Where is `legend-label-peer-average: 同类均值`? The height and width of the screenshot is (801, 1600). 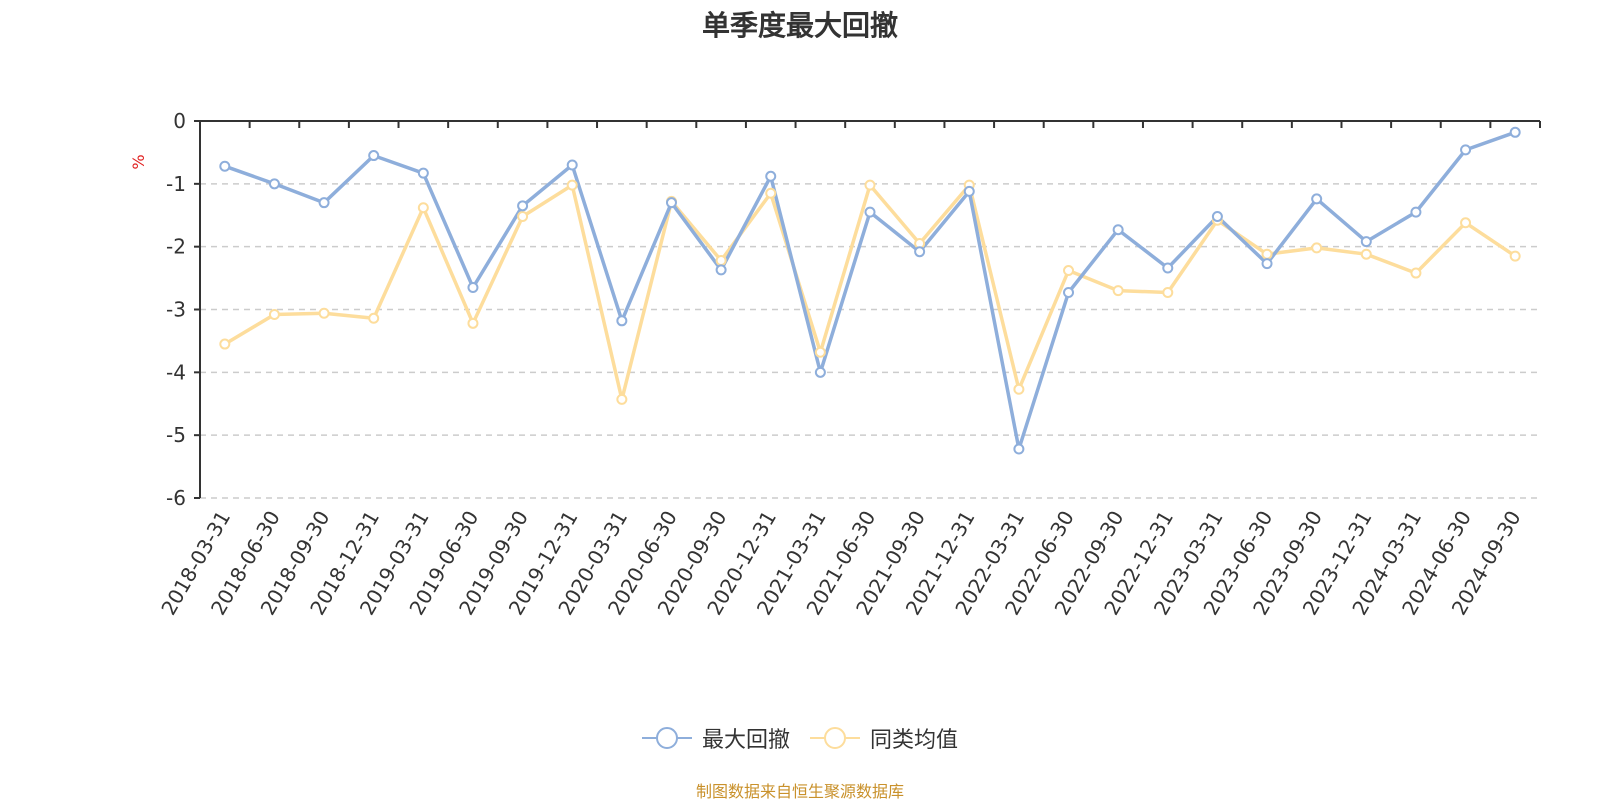
legend-label-peer-average: 同类均值 is located at coordinates (914, 740).